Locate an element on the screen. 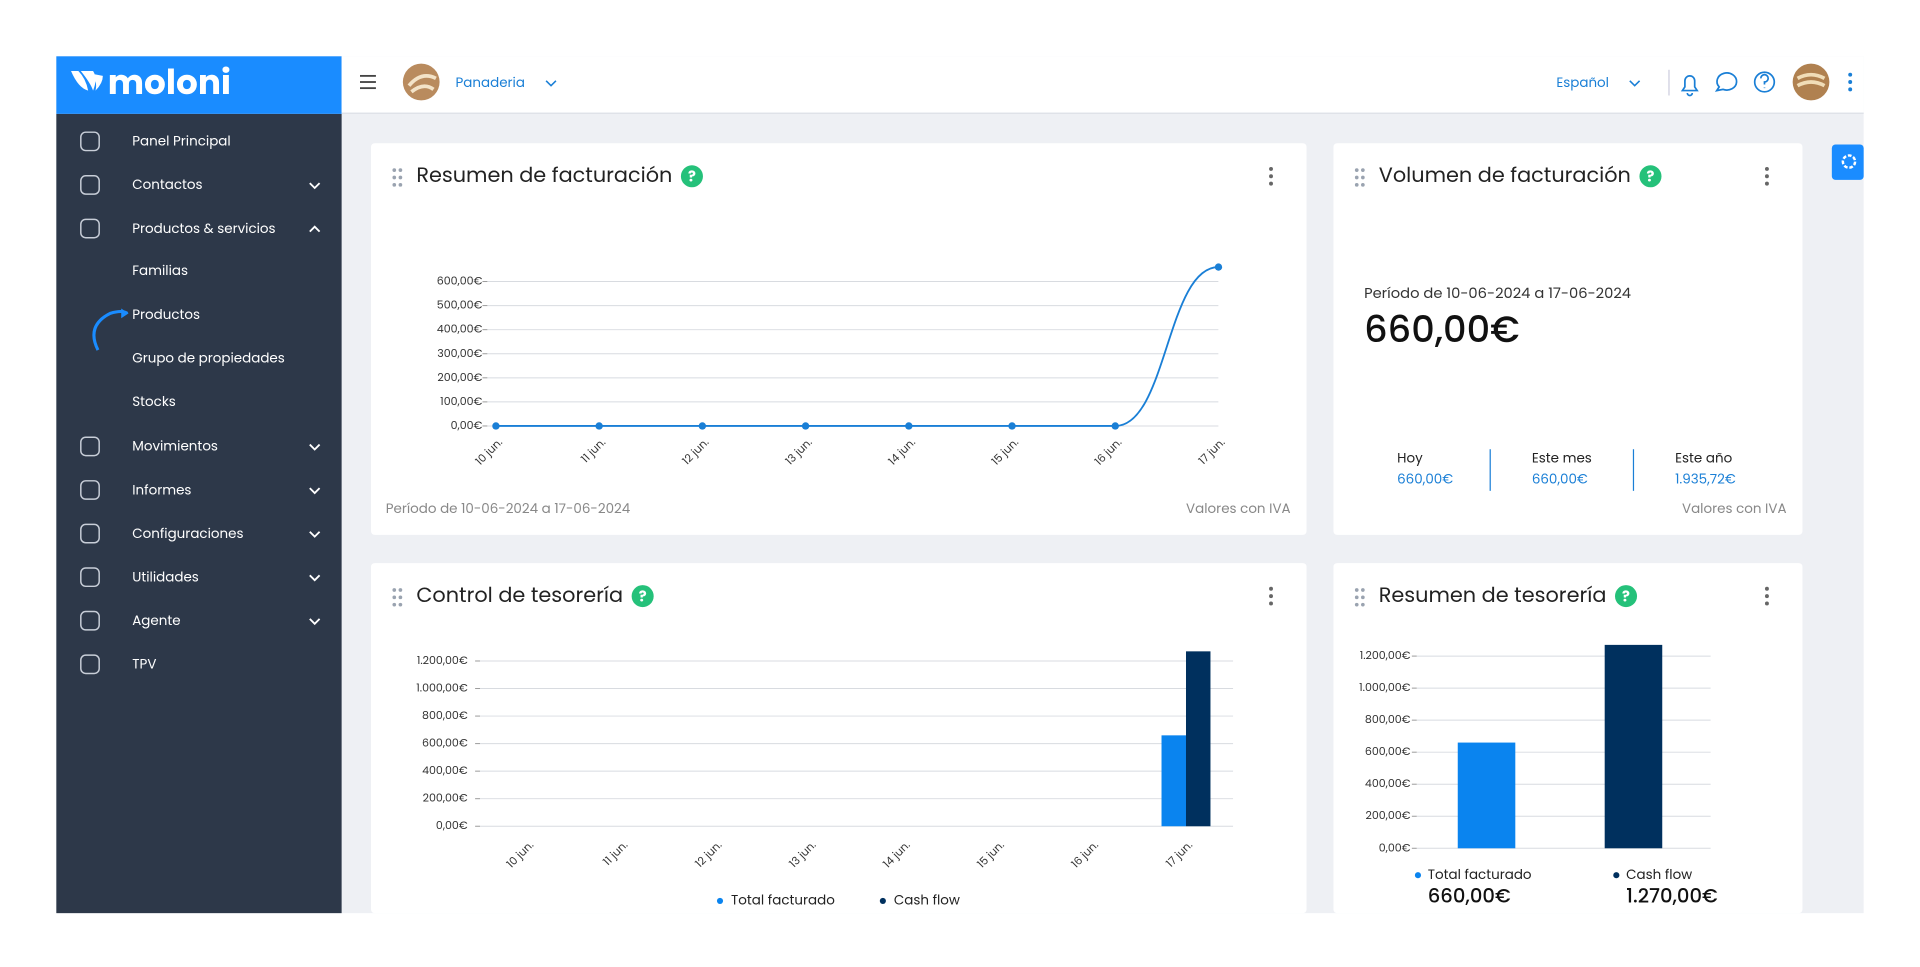 The height and width of the screenshot is (967, 1920). submenu-item: Productos is located at coordinates (166, 314).